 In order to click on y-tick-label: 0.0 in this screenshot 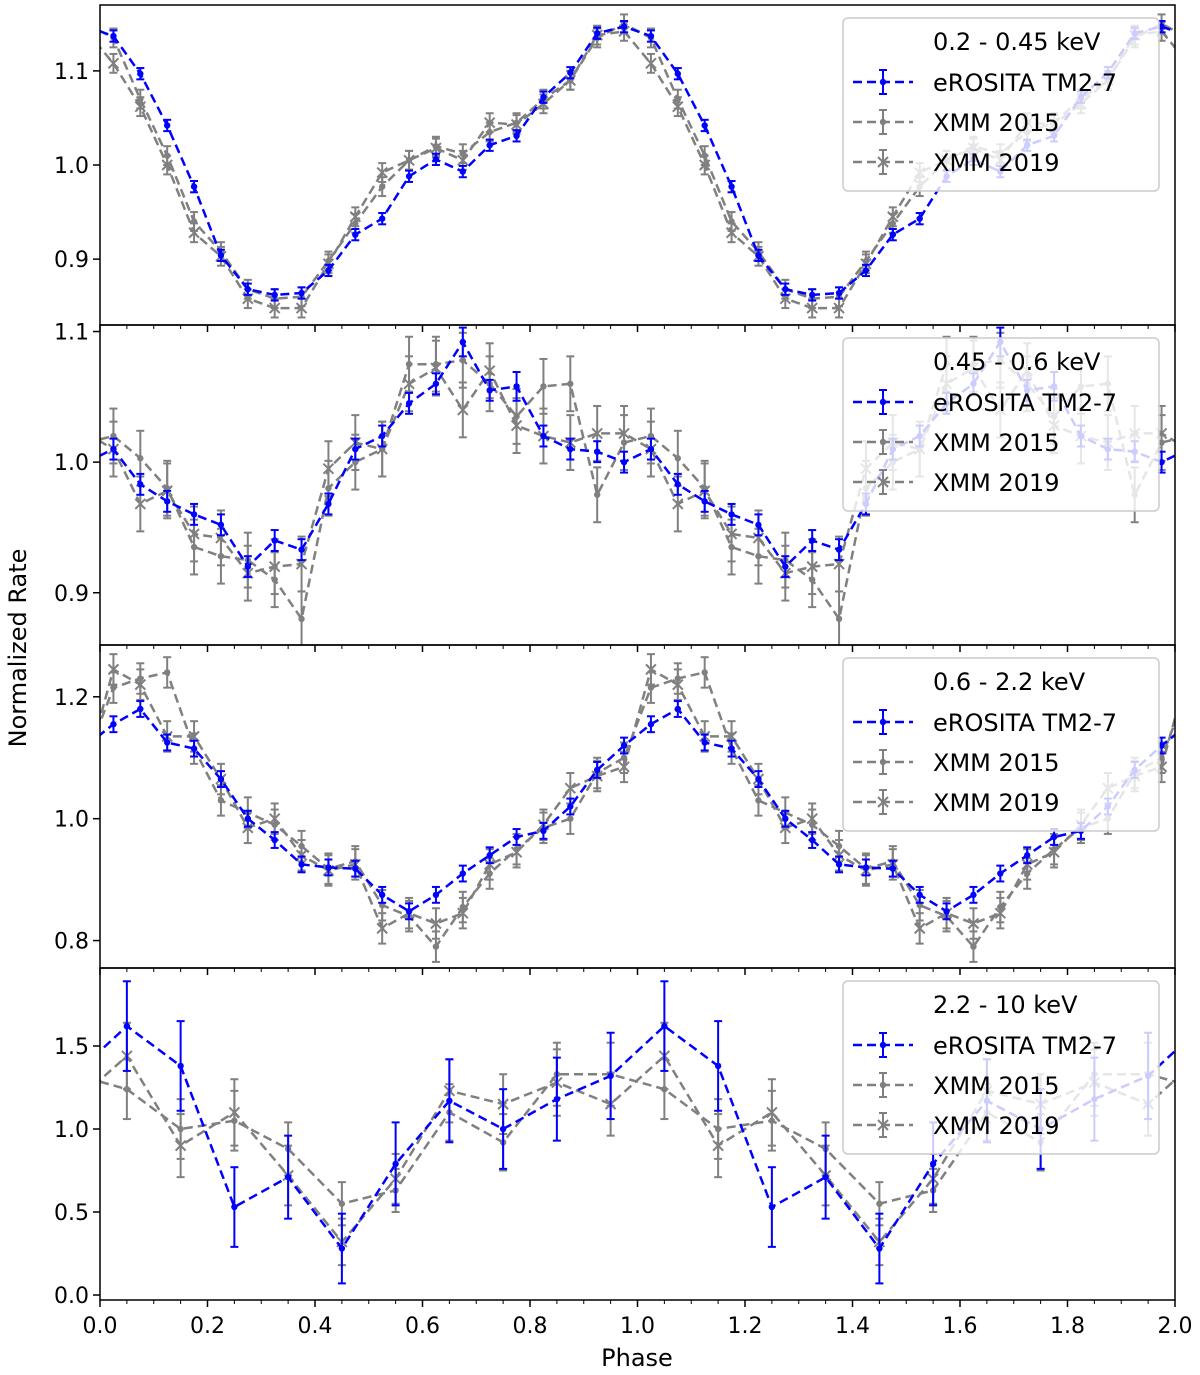, I will do `click(71, 1296)`.